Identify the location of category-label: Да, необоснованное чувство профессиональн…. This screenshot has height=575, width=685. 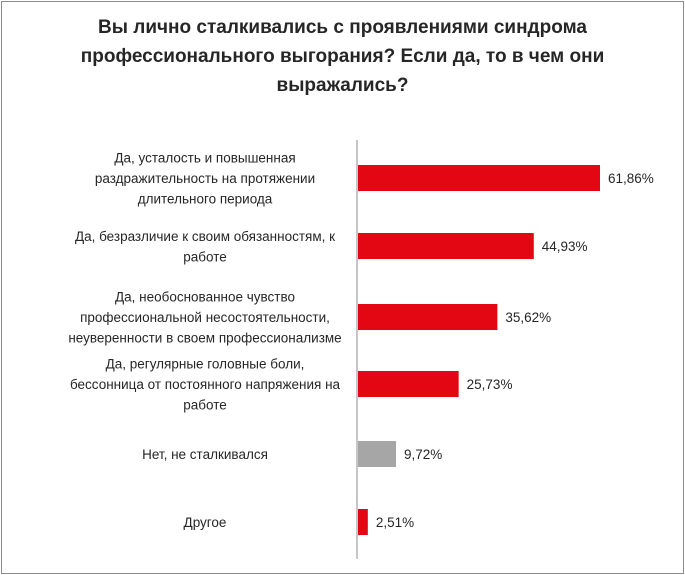
(204, 318).